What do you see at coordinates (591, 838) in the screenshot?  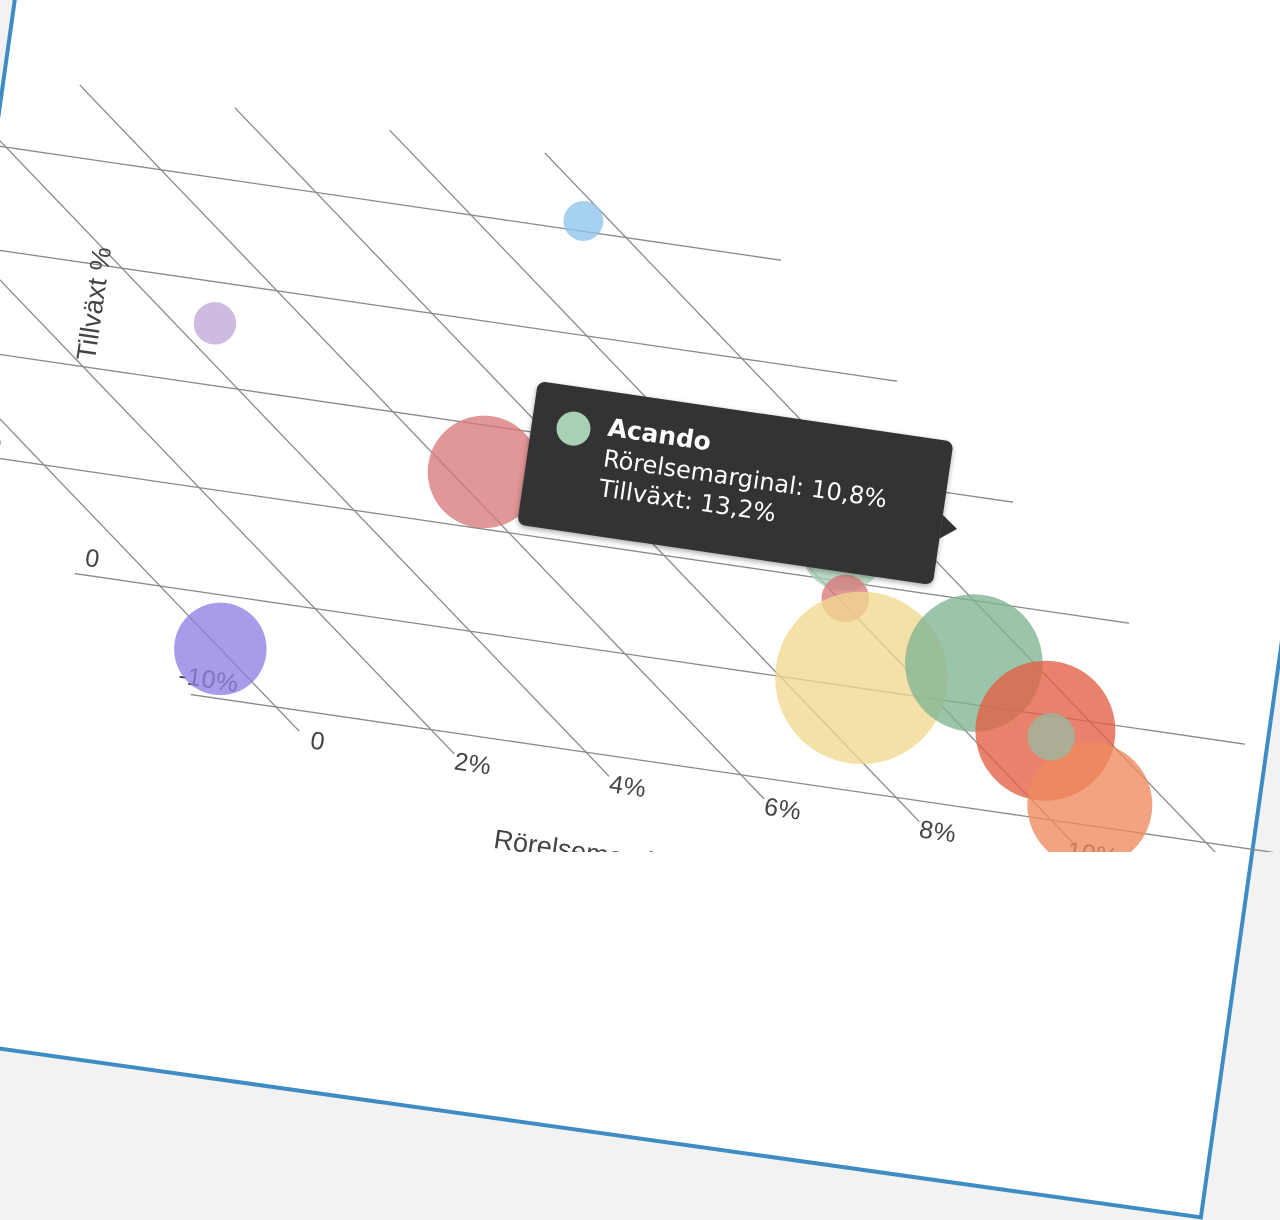 I see `x-axis-title: Rörelsemarginal` at bounding box center [591, 838].